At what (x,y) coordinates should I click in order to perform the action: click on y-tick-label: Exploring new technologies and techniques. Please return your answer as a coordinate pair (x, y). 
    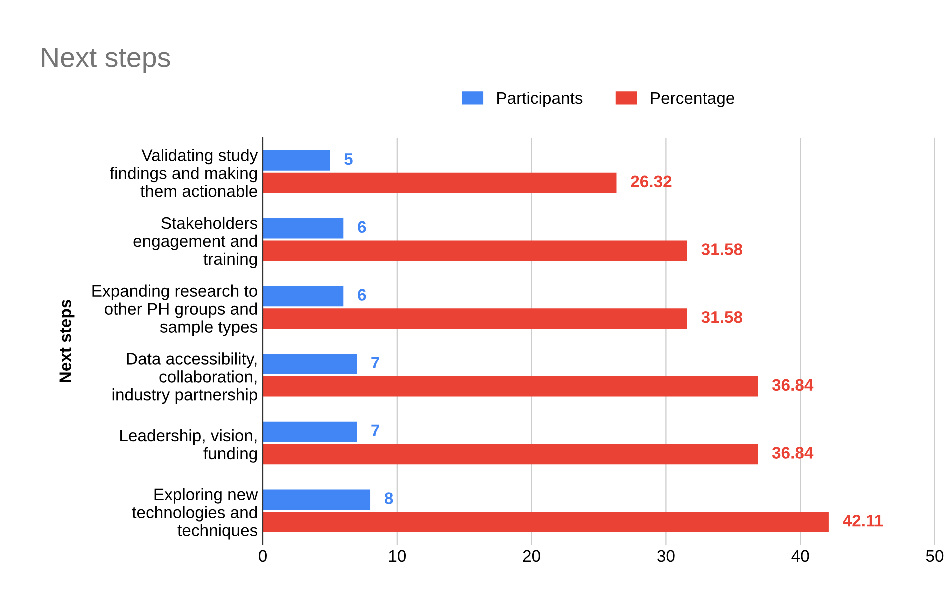
    Looking at the image, I should click on (195, 514).